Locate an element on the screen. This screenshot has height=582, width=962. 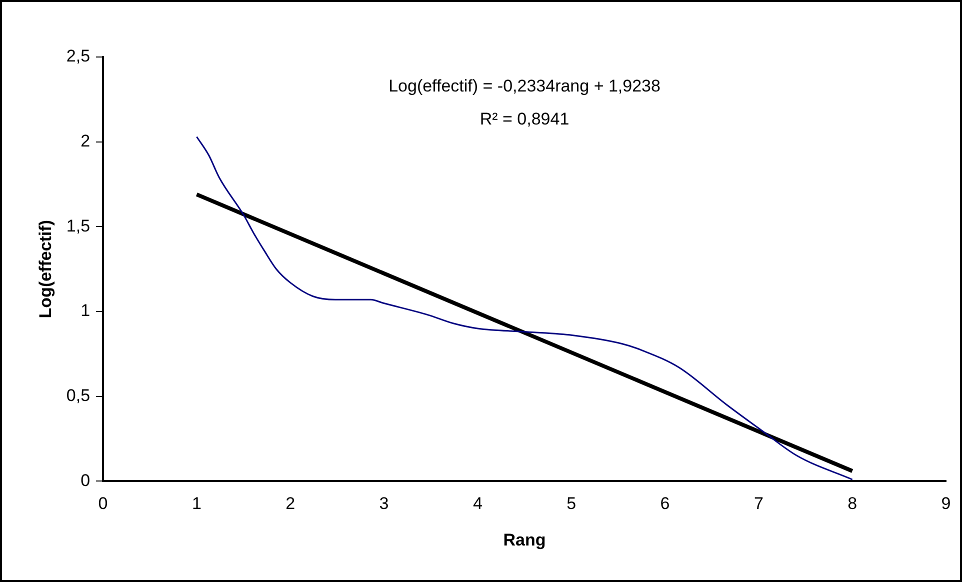
annotation: Log(effectif) = -0,2334rang + 1,9238 is located at coordinates (524, 86).